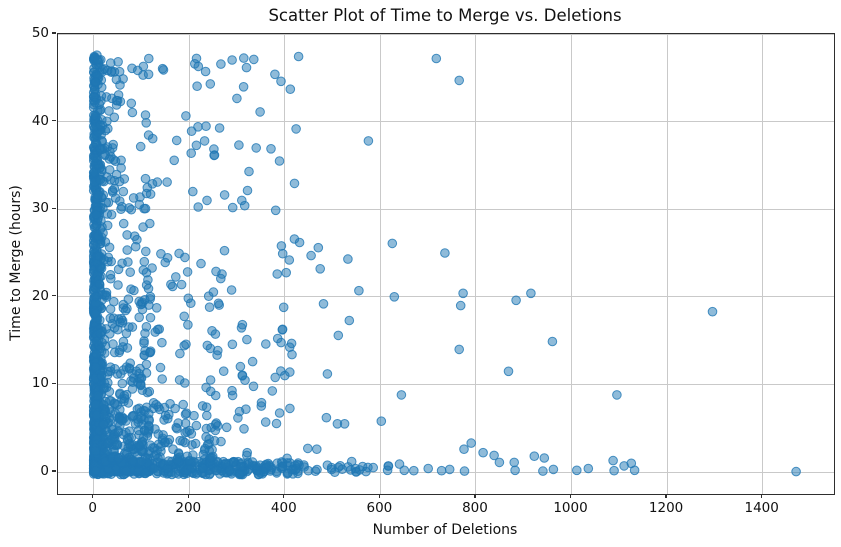  I want to click on x-axis-label: Number of Deletions, so click(445, 530).